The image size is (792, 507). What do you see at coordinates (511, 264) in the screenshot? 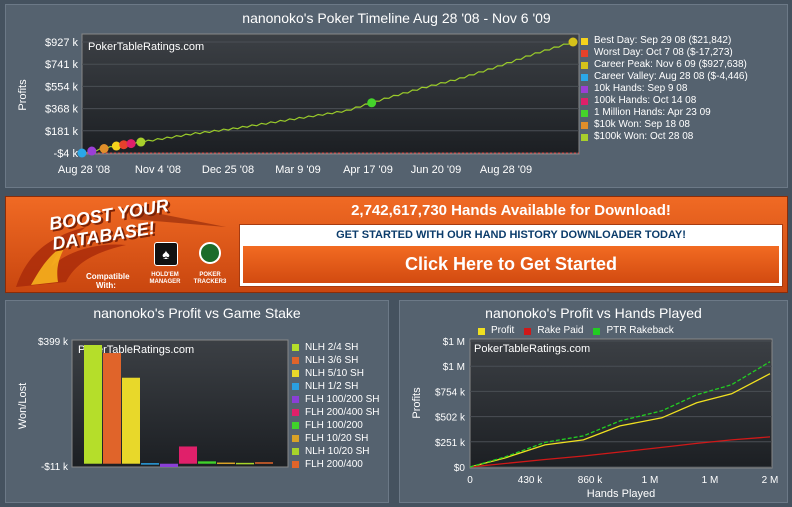
I see `get-started-button: Click Here to Get Started` at bounding box center [511, 264].